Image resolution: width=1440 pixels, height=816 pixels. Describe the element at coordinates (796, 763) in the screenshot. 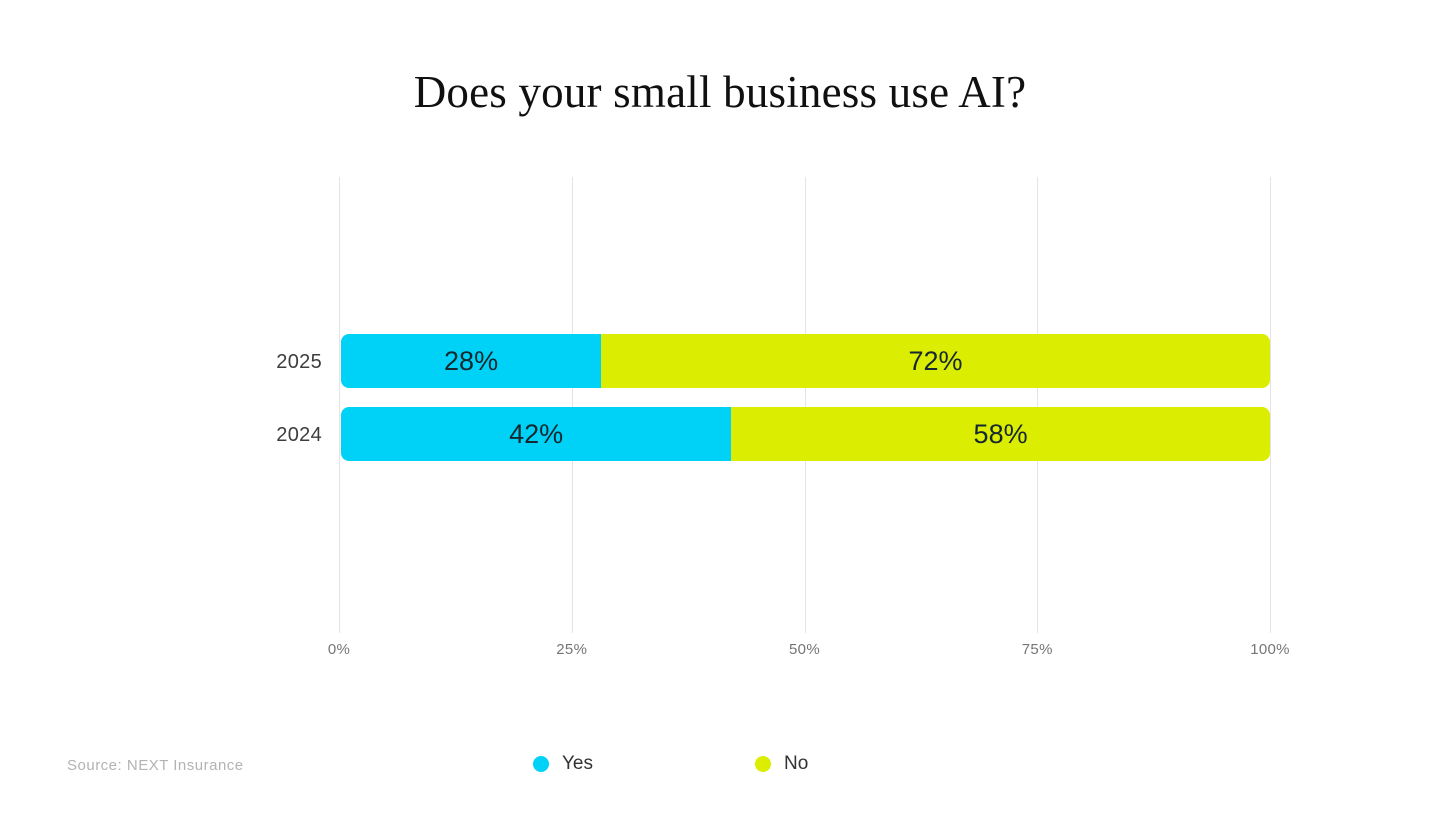

I see `legend-label: No` at that location.